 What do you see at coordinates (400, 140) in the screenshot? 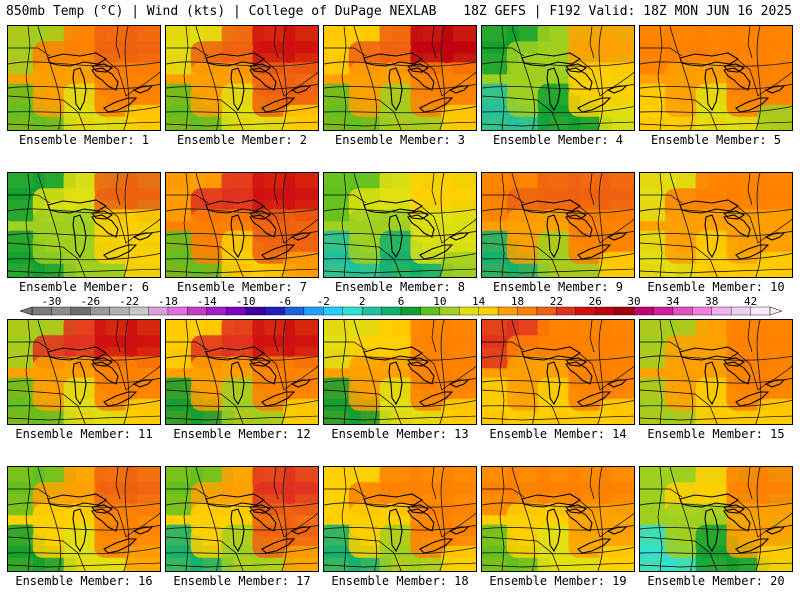
I see `ensemble-member-label: Ensemble Member: 3` at bounding box center [400, 140].